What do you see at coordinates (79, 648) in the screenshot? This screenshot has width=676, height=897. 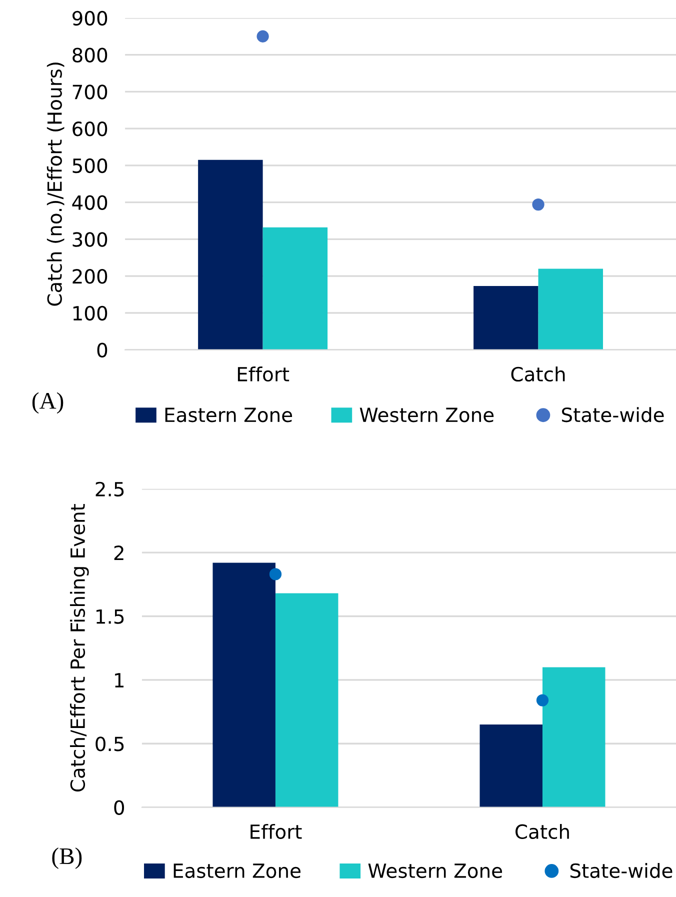 I see `y-axis-title: Catch/Effort Per Fishing Event` at bounding box center [79, 648].